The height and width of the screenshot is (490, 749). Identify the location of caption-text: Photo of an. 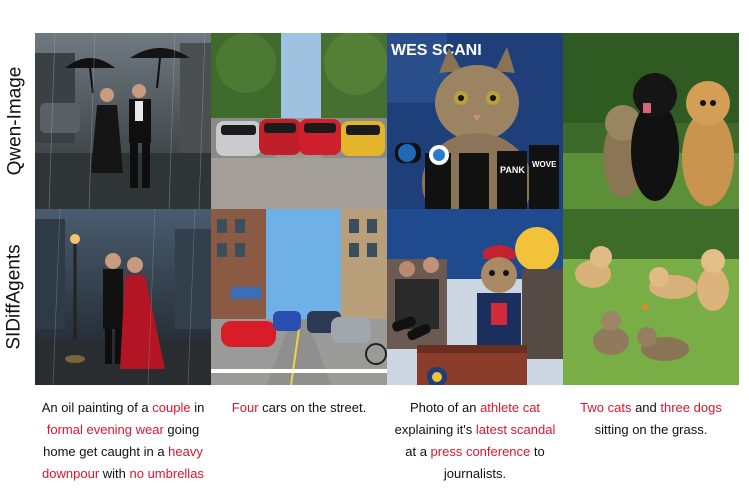
(445, 407).